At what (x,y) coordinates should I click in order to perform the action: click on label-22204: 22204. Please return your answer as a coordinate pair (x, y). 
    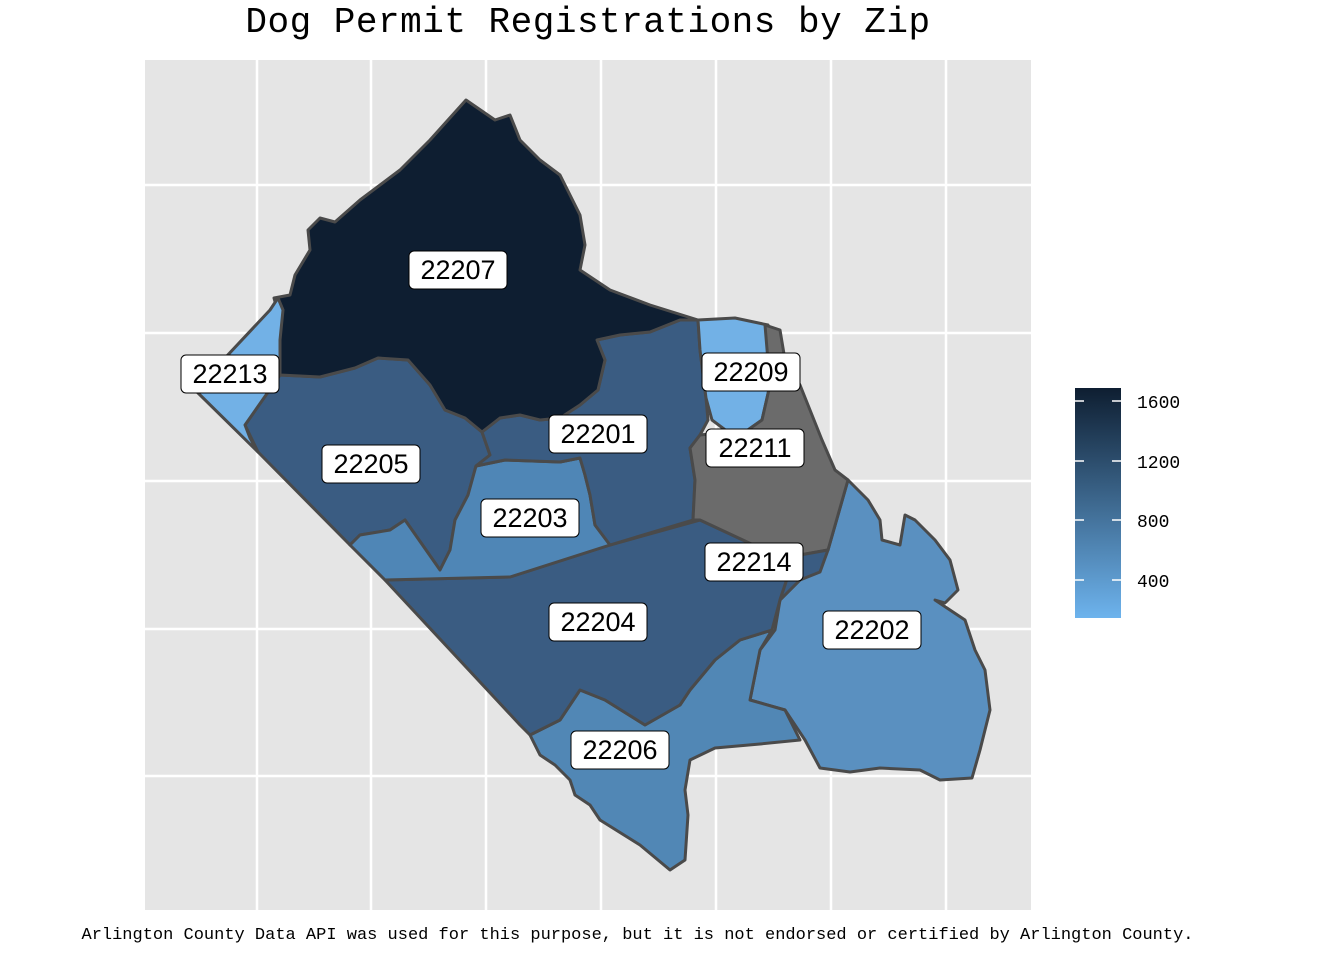
    Looking at the image, I should click on (598, 622).